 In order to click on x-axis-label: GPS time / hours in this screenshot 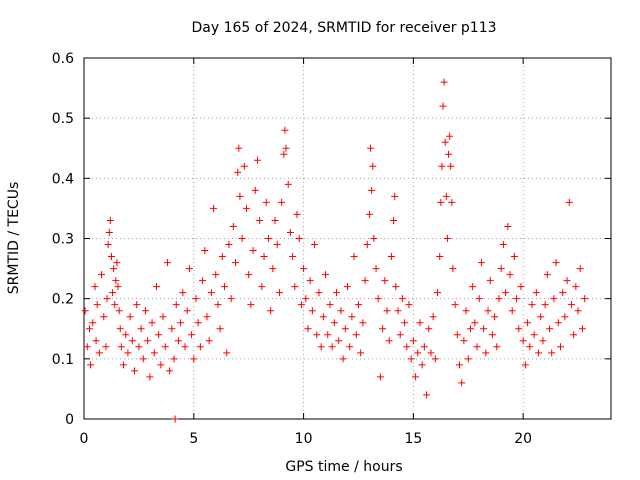, I will do `click(343, 467)`.